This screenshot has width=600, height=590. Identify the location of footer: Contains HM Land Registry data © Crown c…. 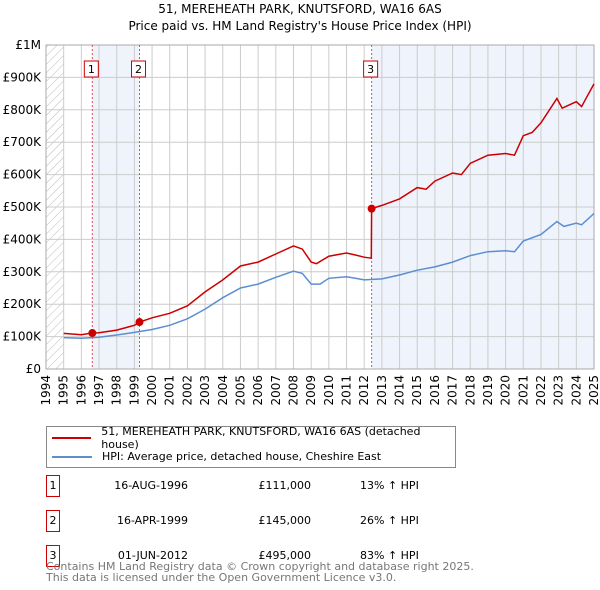
(260, 572).